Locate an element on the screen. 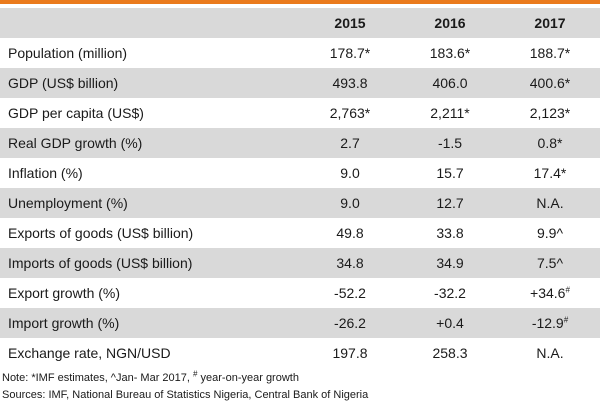 The width and height of the screenshot is (600, 408). table-row: GDP (US$ billion) 493.8 406.0 400.6* is located at coordinates (300, 83).